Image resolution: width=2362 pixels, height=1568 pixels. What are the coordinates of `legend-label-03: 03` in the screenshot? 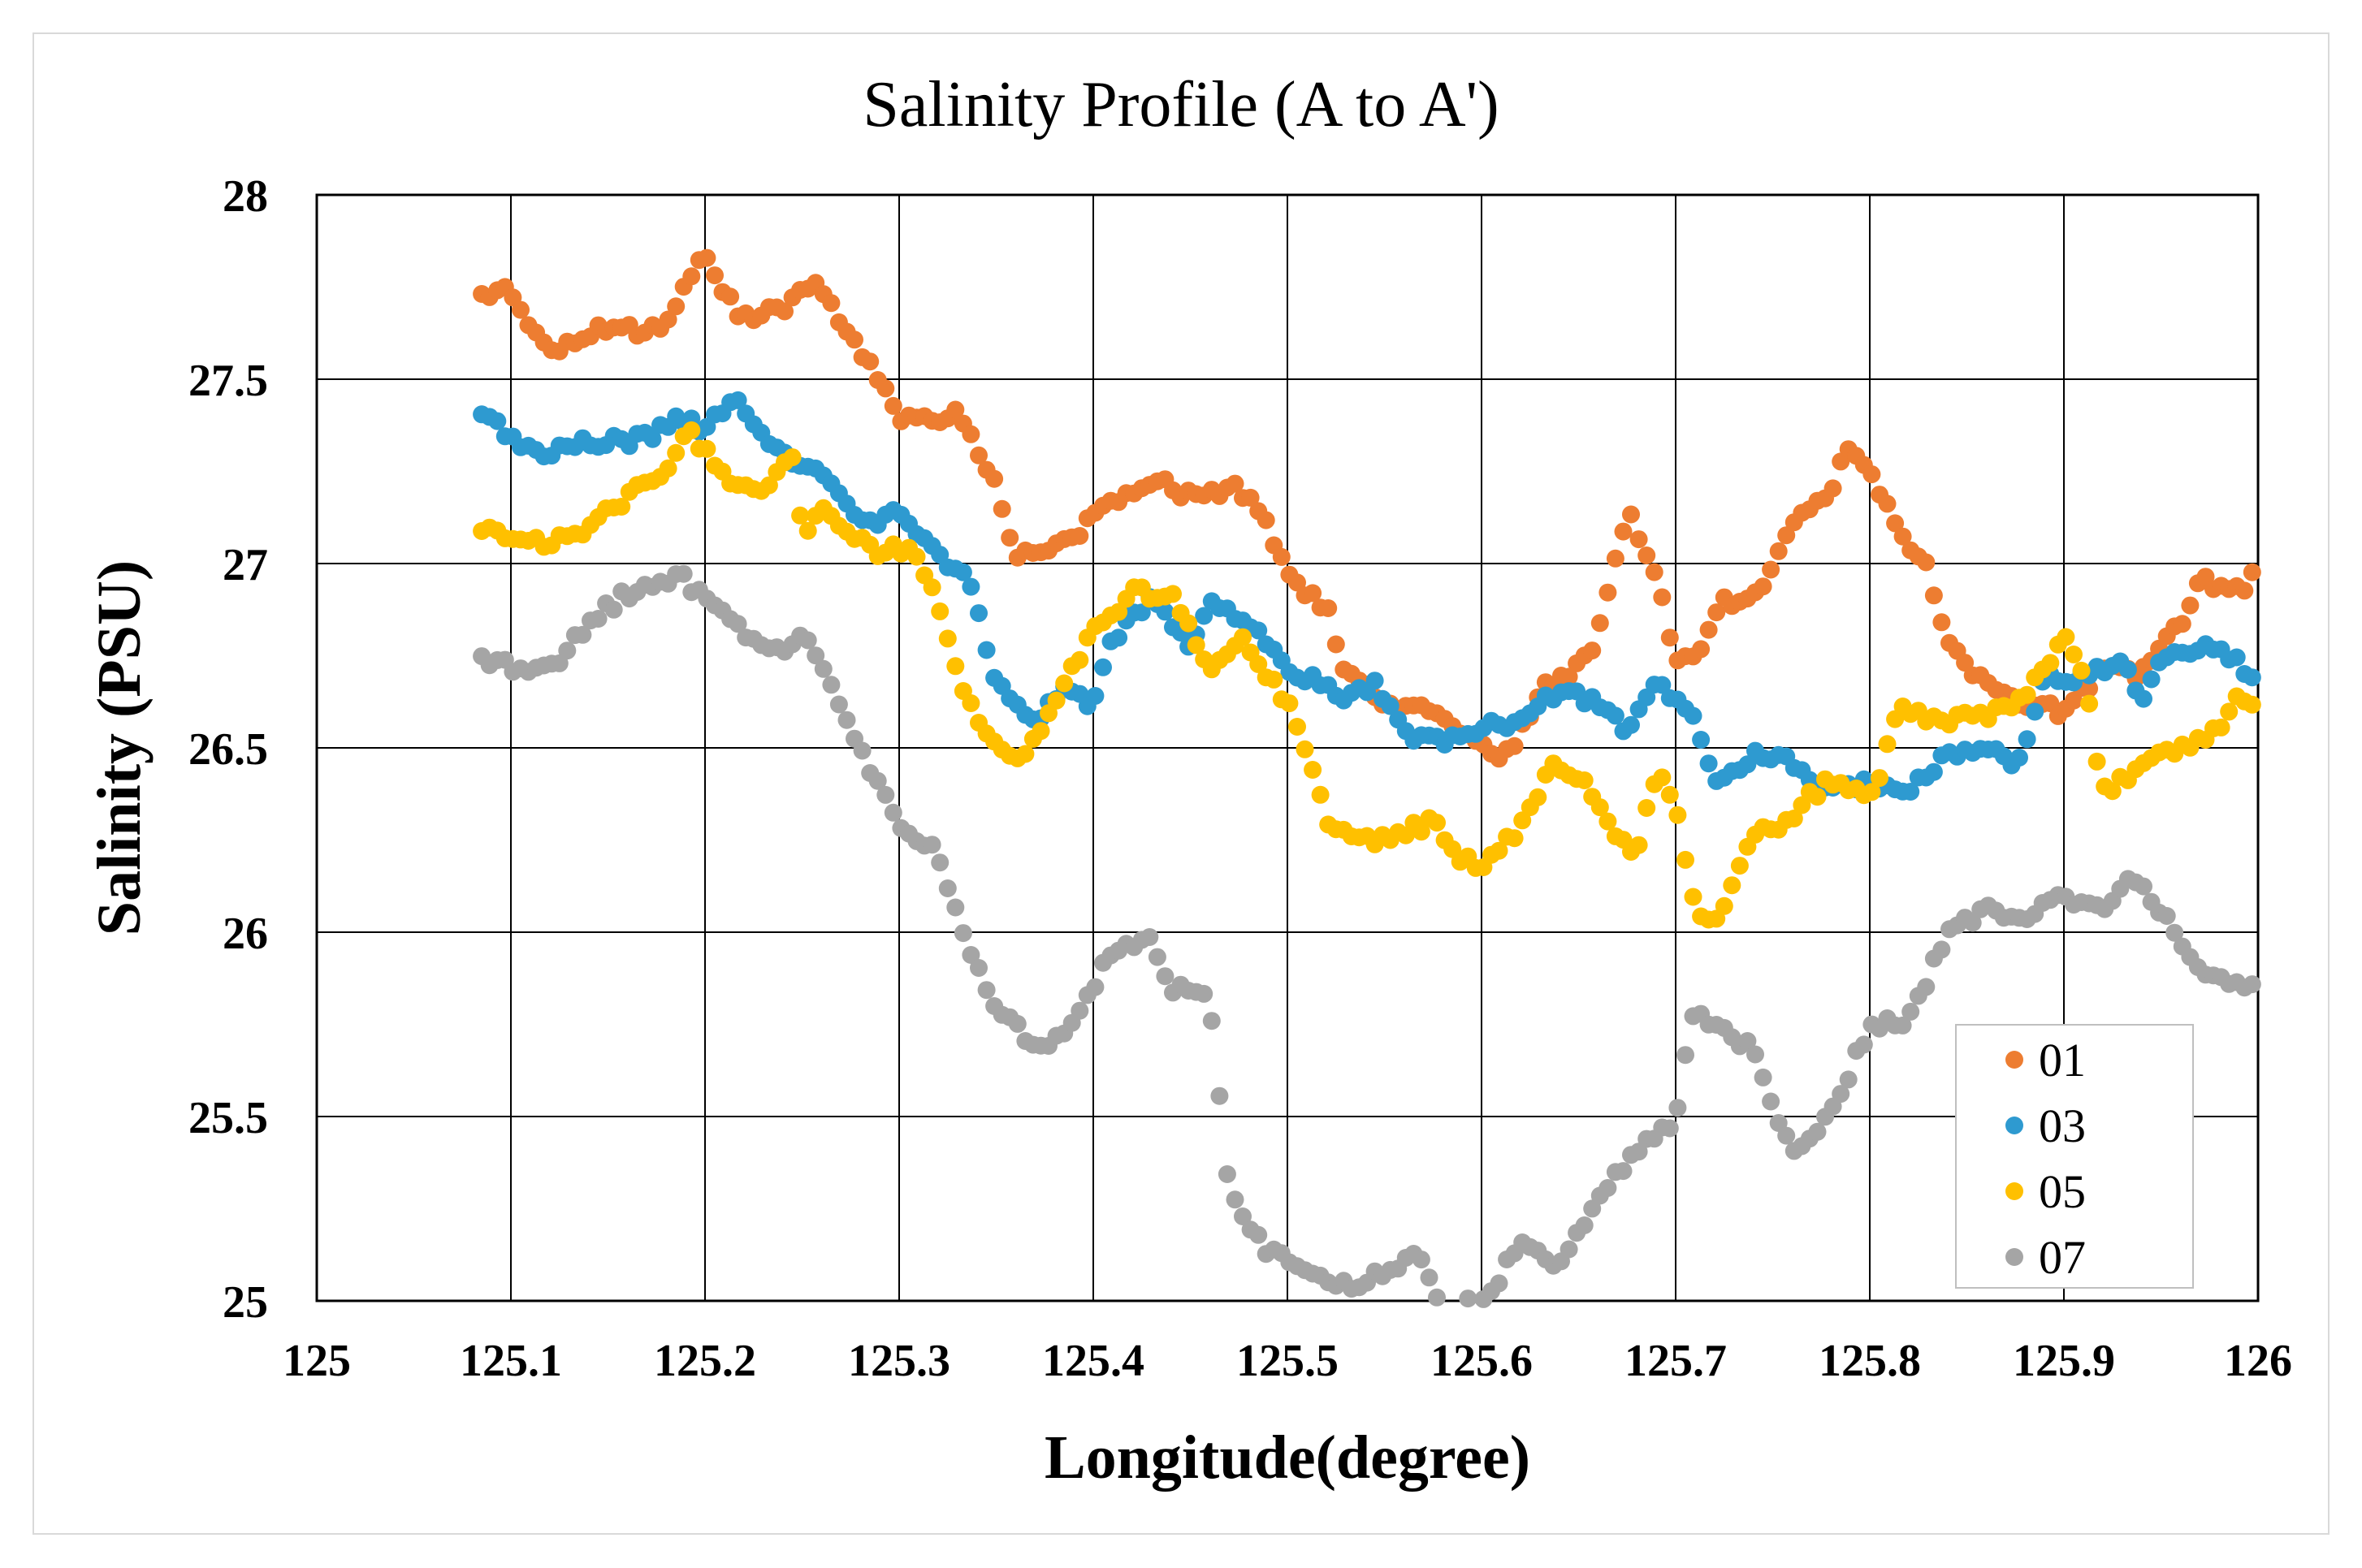 It's located at (2062, 1125).